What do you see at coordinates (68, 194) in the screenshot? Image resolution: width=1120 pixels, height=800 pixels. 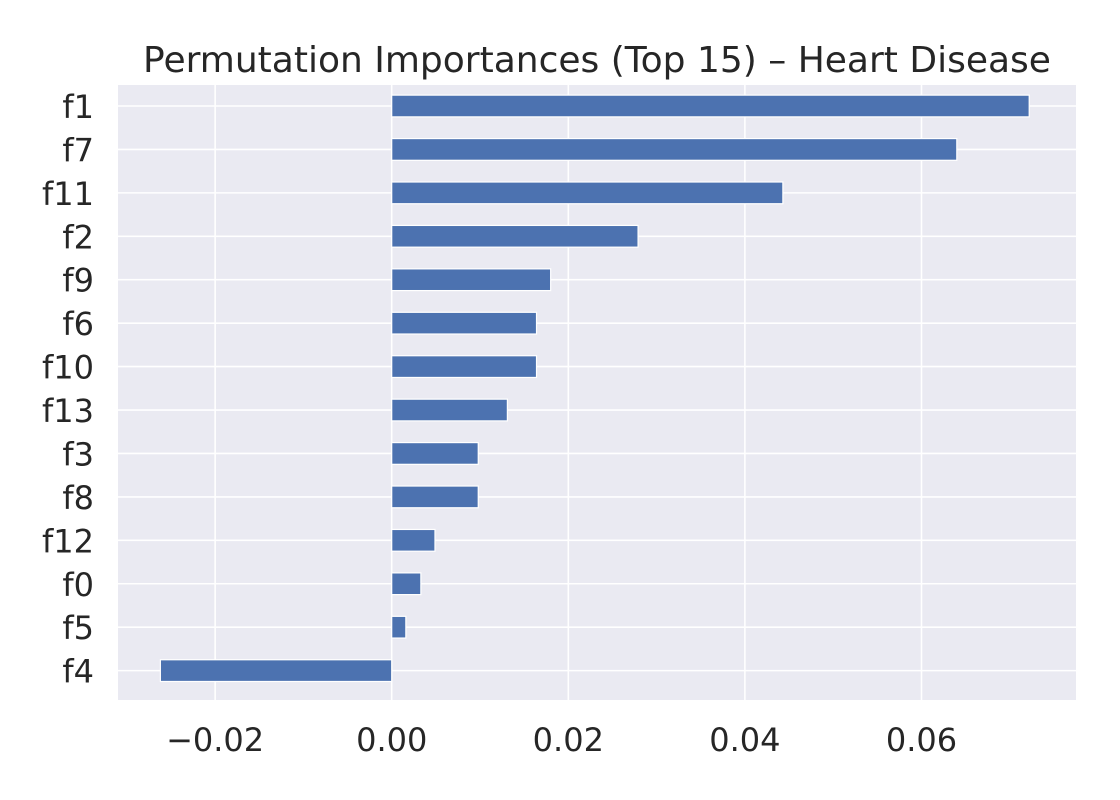 I see `y-tick-label: f11` at bounding box center [68, 194].